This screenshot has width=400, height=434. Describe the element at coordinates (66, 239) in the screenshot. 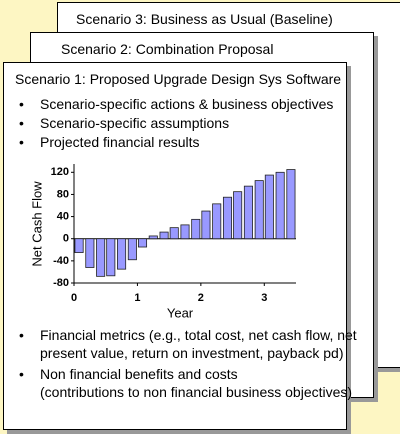

I see `y-tick-label: 0` at that location.